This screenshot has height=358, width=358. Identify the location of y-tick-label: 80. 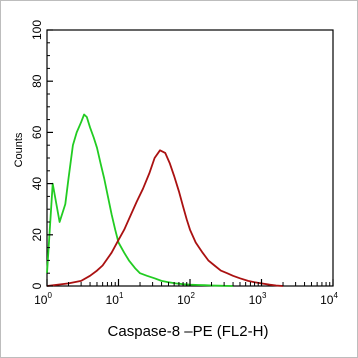
(37, 81).